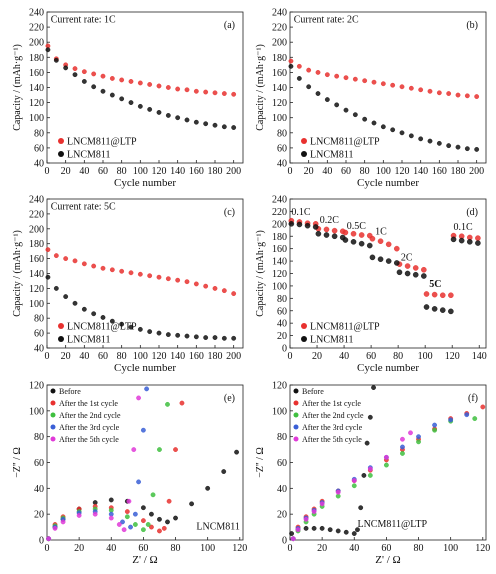  What do you see at coordinates (279, 224) in the screenshot?
I see `y-tick-label: 200` at bounding box center [279, 224].